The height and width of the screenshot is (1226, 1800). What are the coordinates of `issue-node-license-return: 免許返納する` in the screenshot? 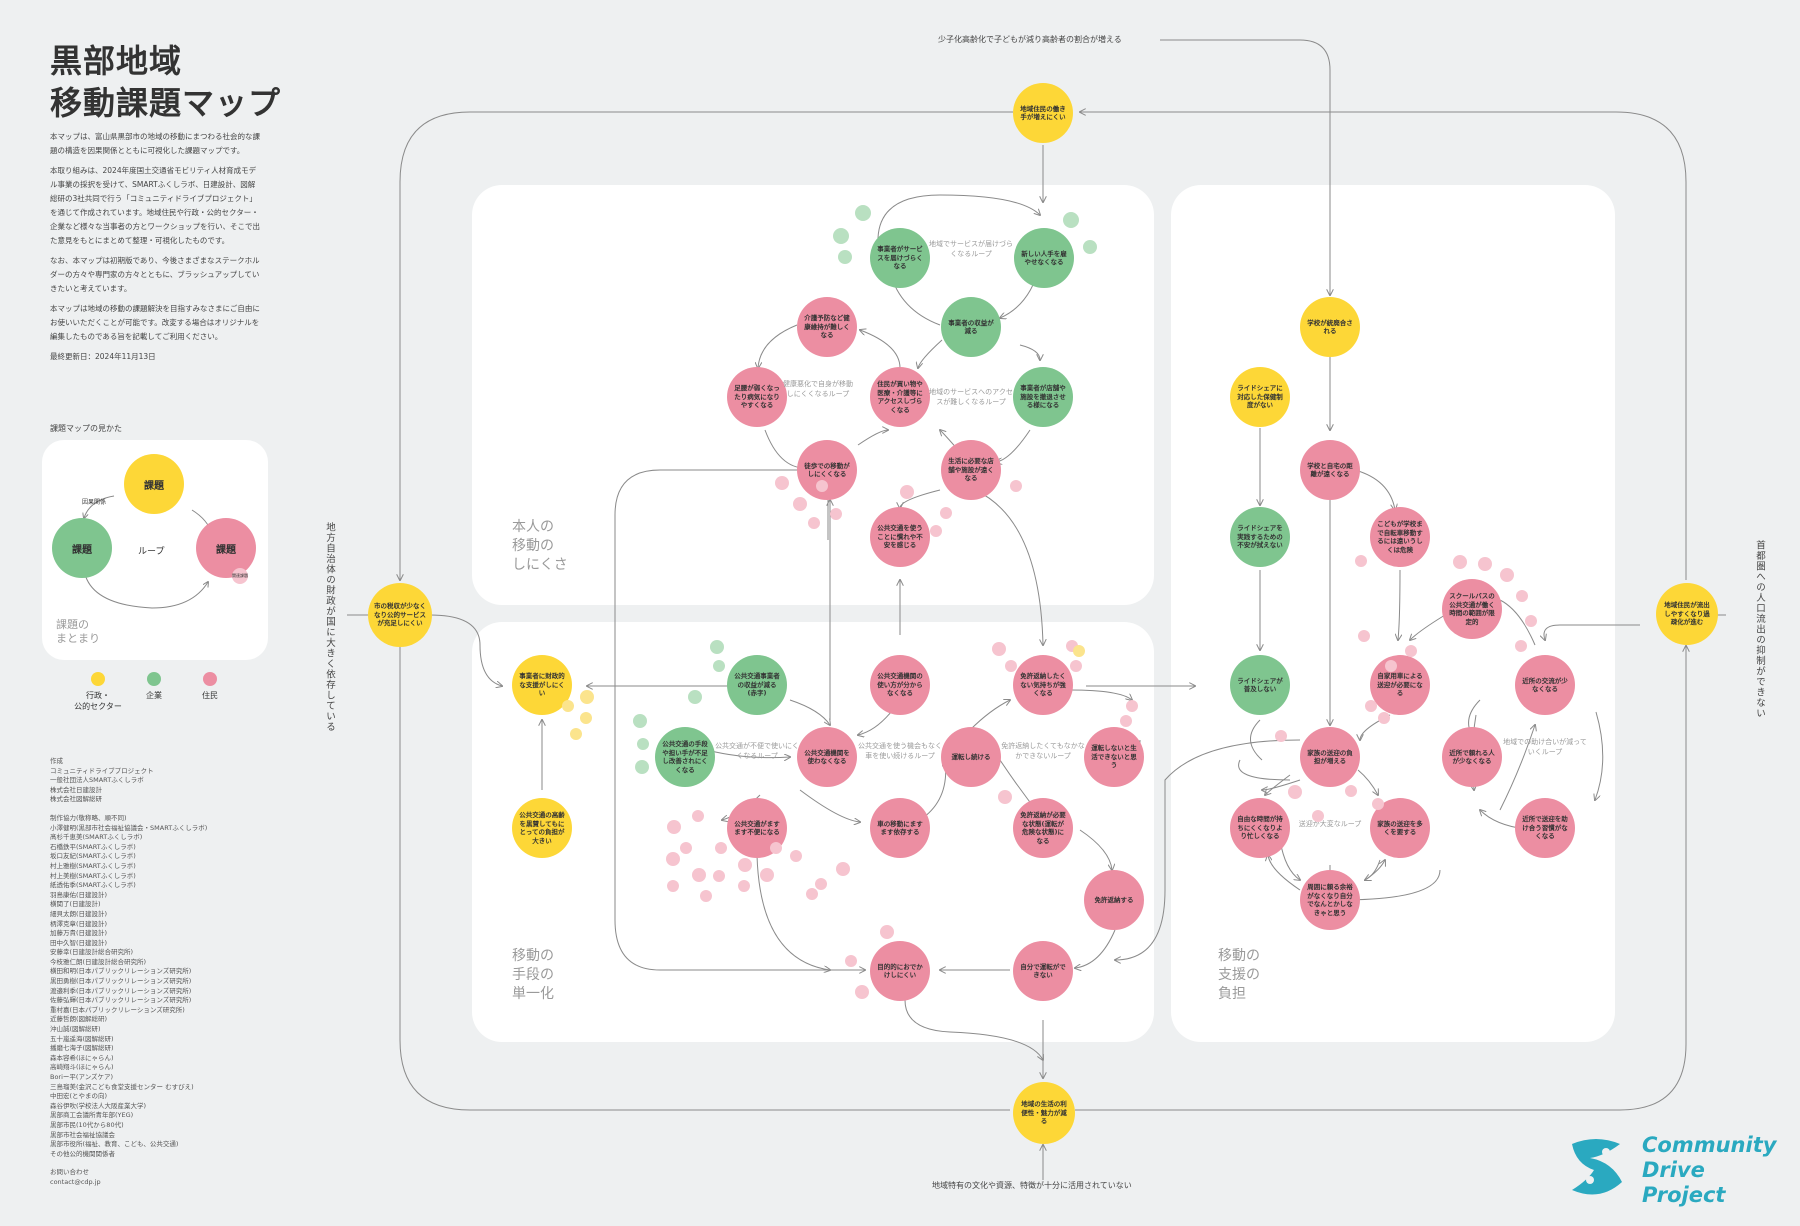 It's located at (1114, 900).